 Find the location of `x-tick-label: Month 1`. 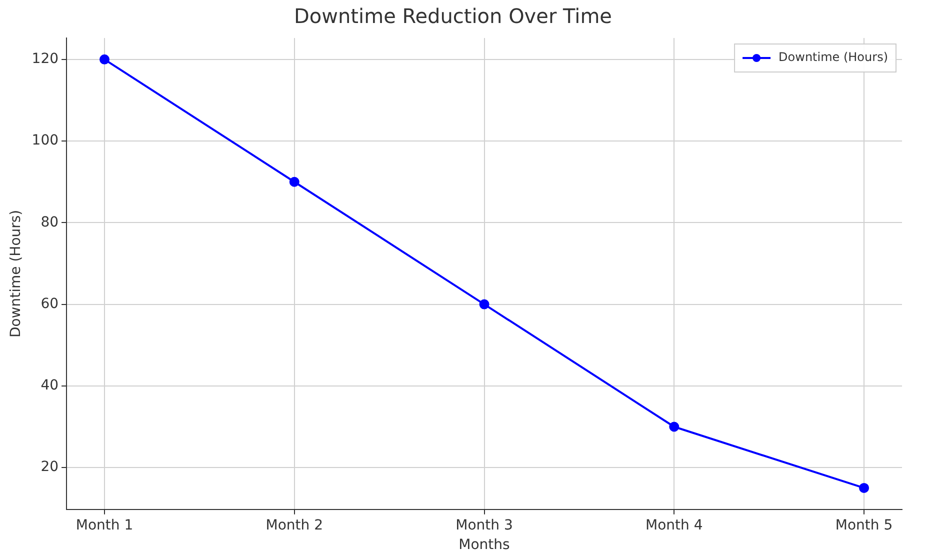

x-tick-label: Month 1 is located at coordinates (105, 525).